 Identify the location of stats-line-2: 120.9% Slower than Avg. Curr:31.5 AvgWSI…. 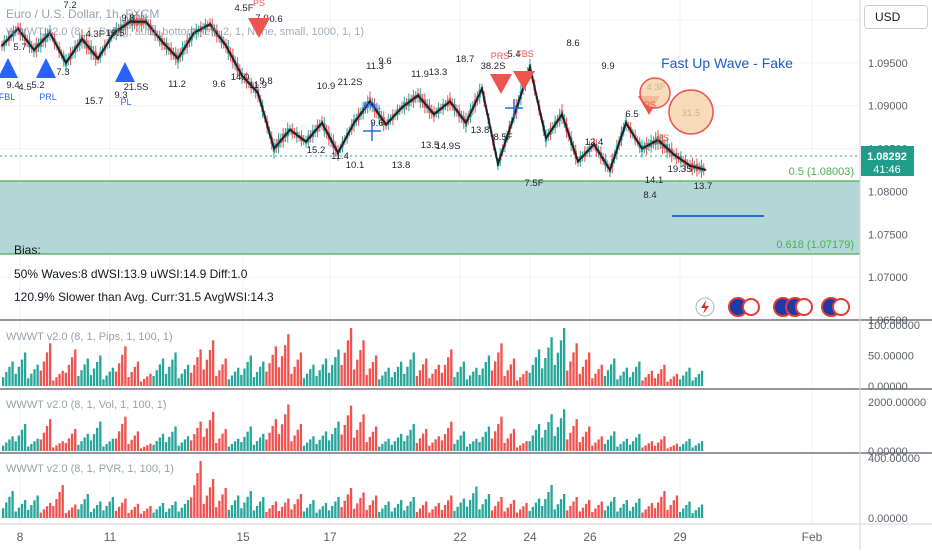
(144, 297).